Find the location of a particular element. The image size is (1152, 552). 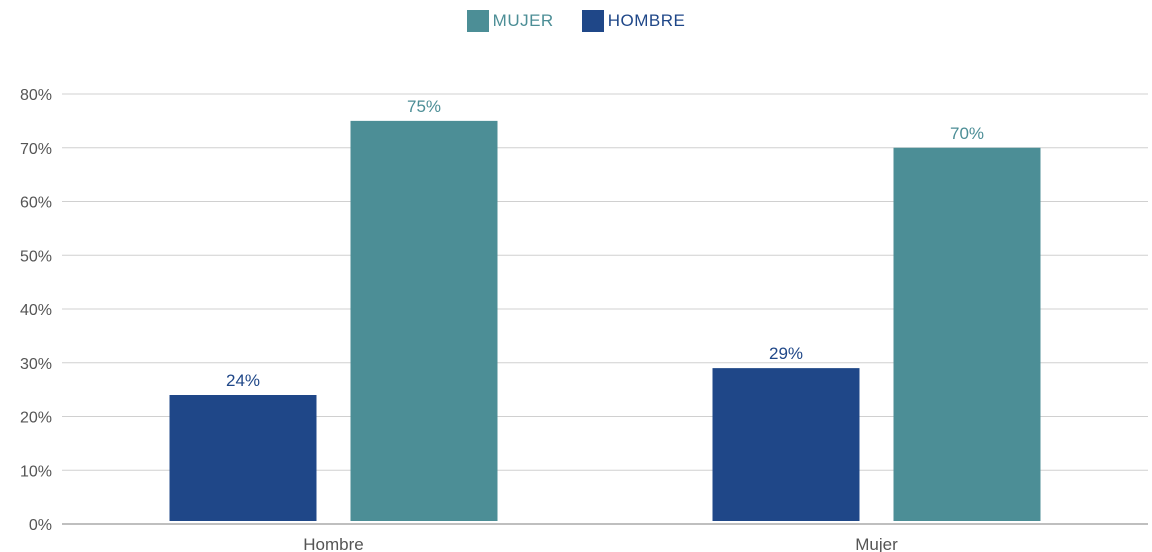

bar-mujer-hombre is located at coordinates (424, 320).